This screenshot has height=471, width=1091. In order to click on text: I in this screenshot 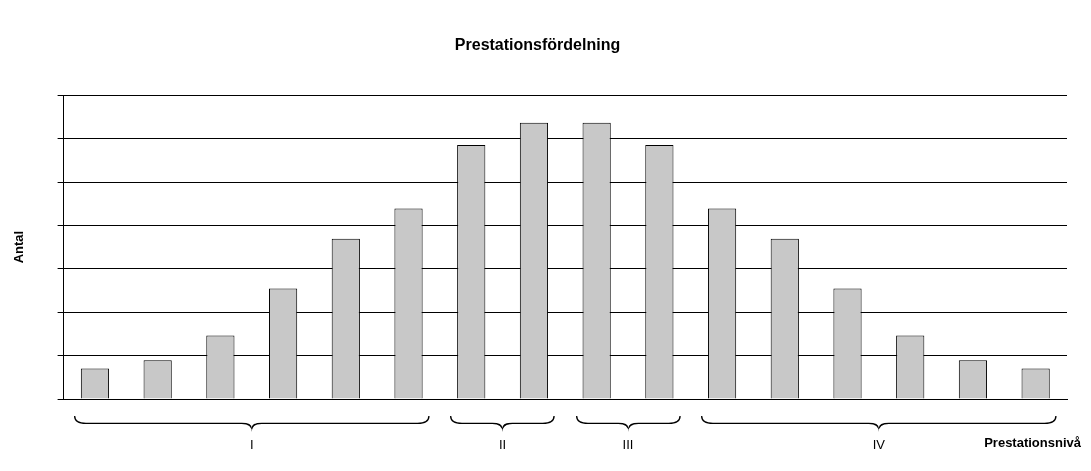, I will do `click(251, 444)`.